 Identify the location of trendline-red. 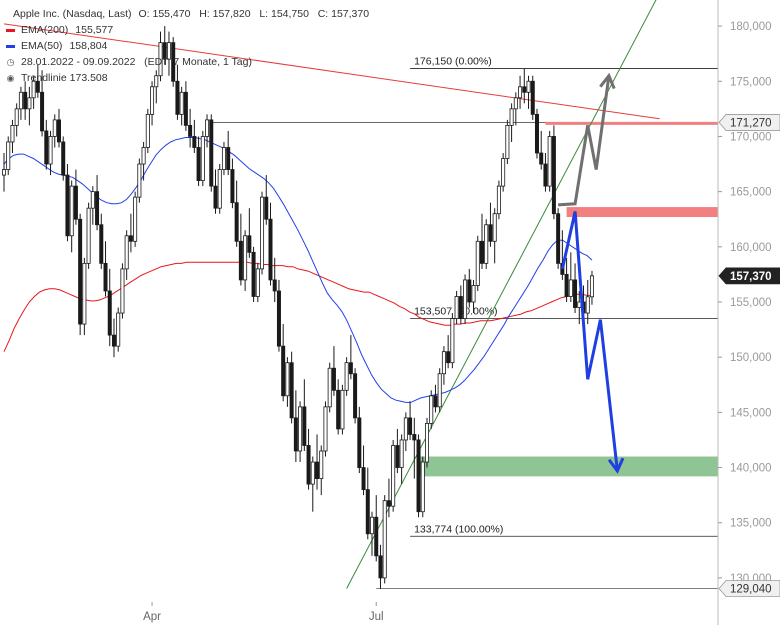
(331, 71).